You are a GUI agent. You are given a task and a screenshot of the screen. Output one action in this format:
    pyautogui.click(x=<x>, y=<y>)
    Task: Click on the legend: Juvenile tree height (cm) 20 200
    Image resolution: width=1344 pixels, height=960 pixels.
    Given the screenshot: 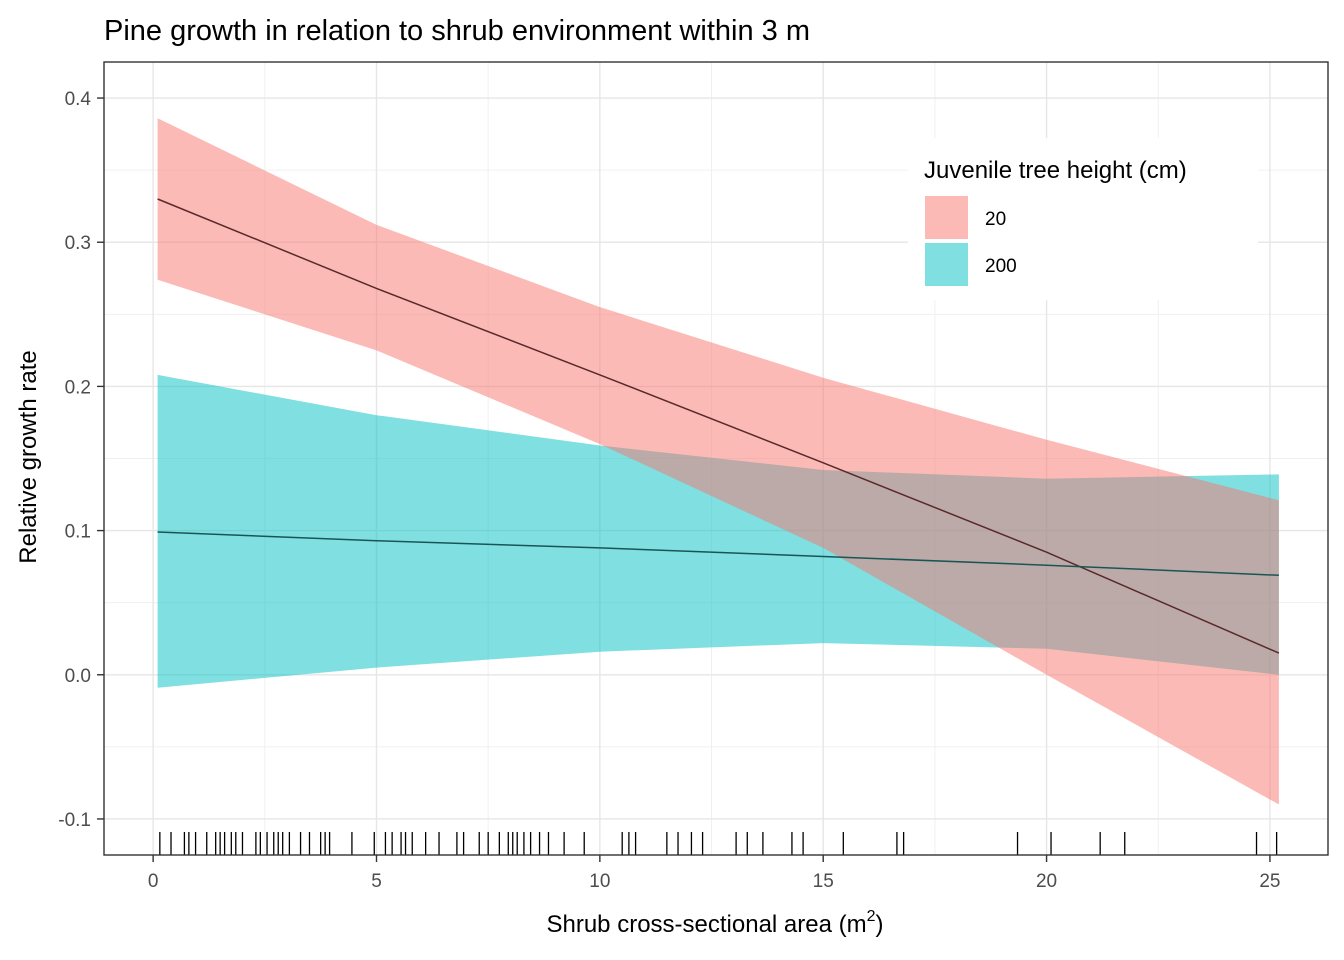 What is the action you would take?
    pyautogui.click(x=1083, y=219)
    